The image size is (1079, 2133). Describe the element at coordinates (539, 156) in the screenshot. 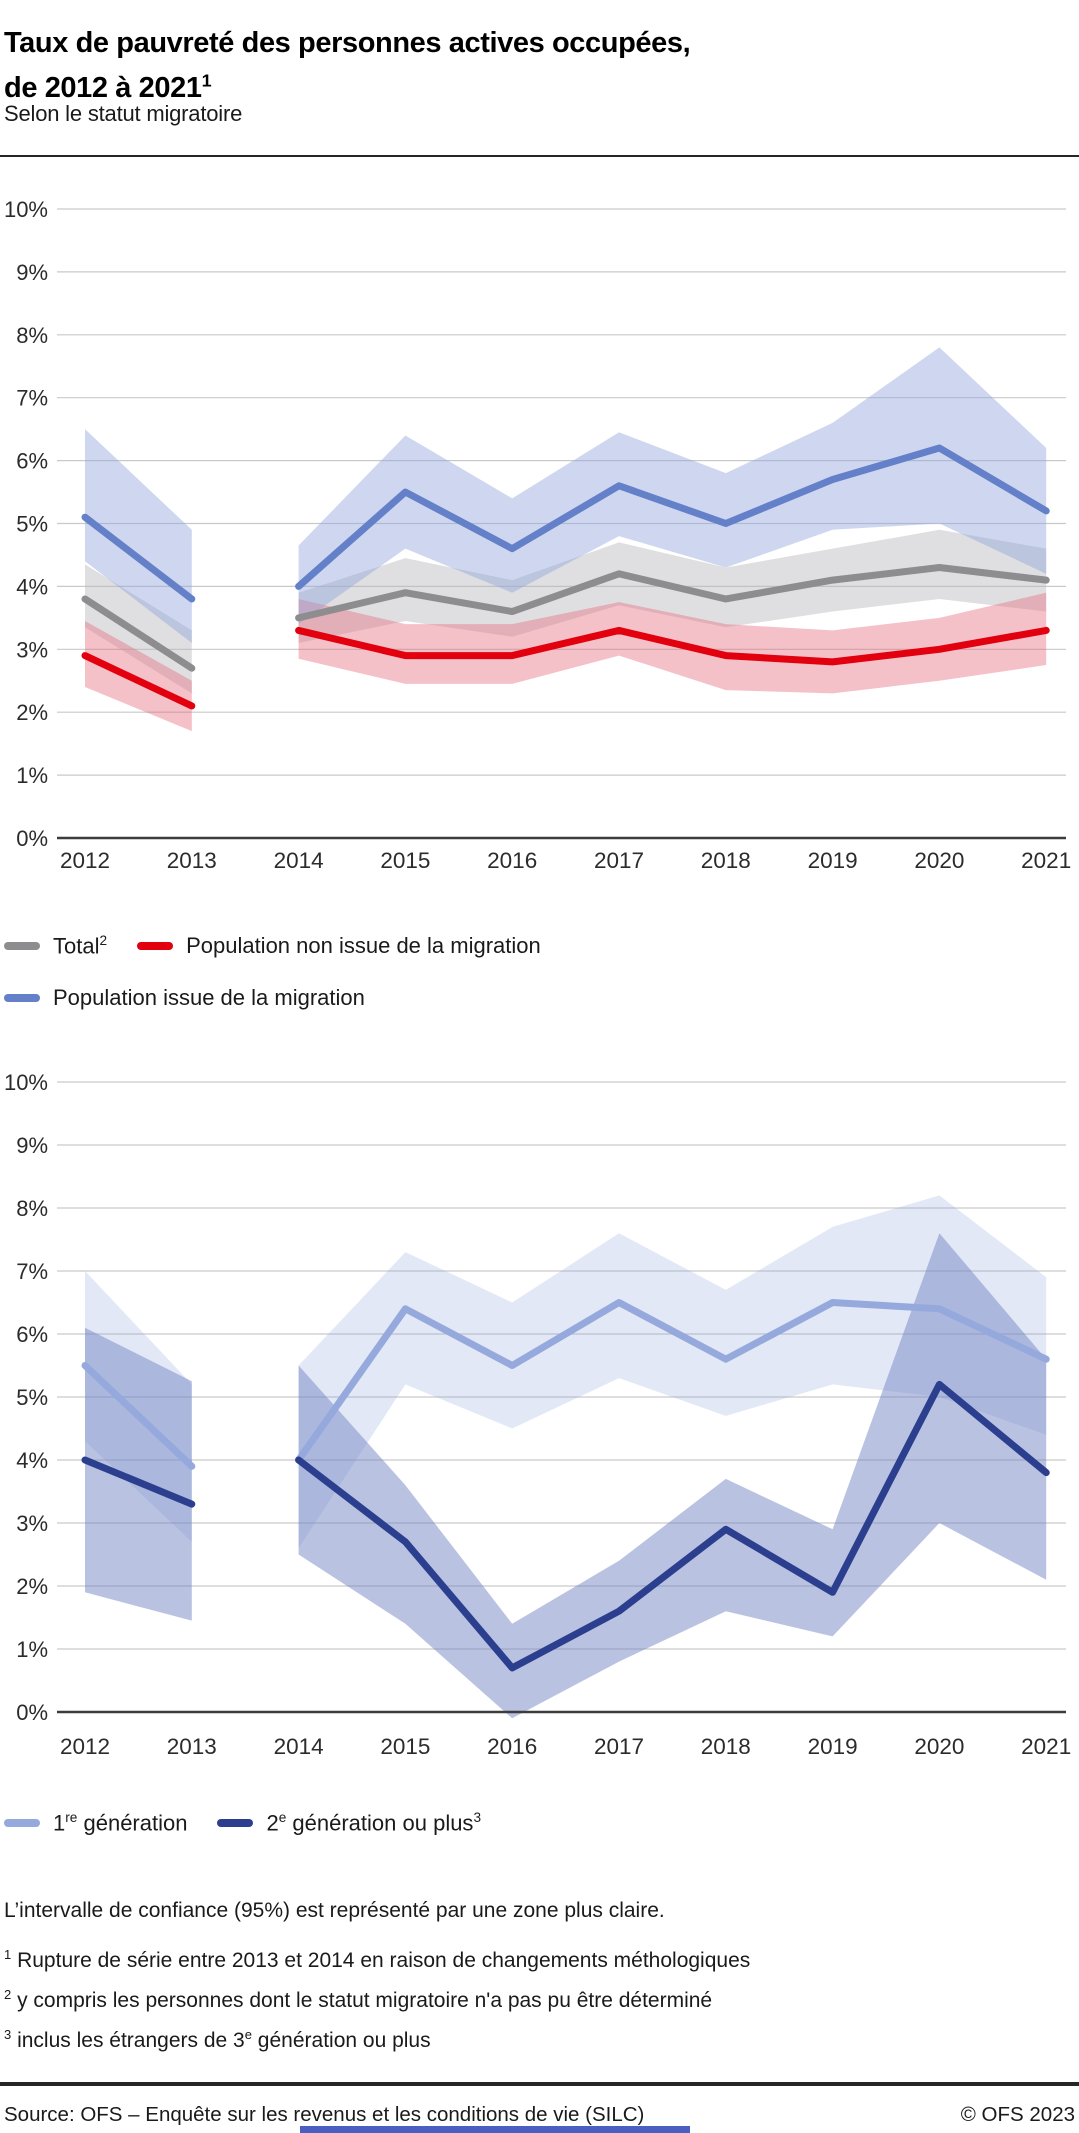

I see `top-divider` at that location.